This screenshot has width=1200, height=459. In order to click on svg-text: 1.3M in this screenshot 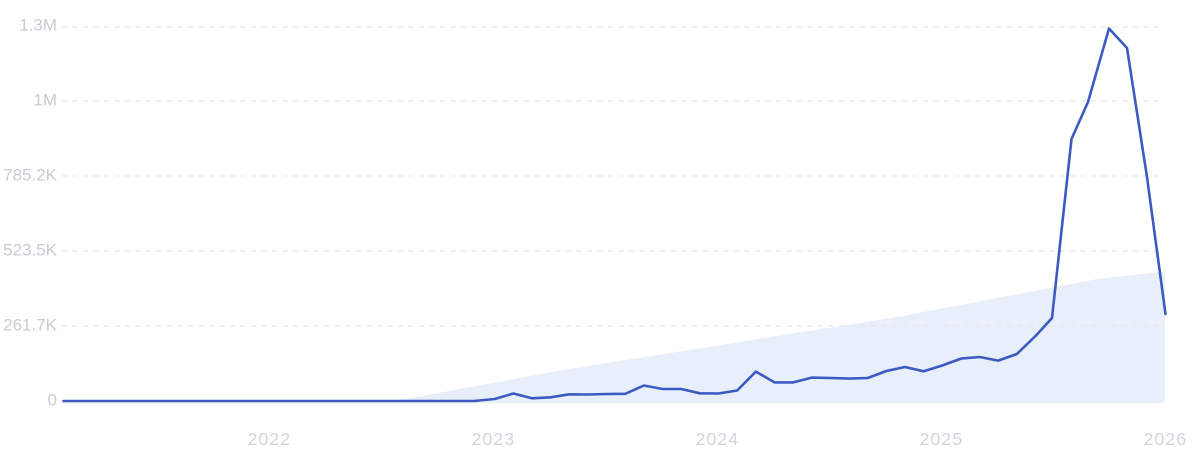, I will do `click(38, 25)`.